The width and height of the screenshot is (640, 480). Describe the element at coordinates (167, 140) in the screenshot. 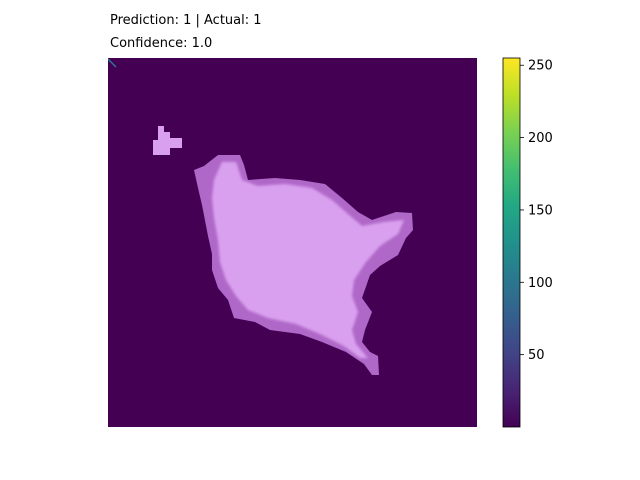

I see `small-blob` at that location.